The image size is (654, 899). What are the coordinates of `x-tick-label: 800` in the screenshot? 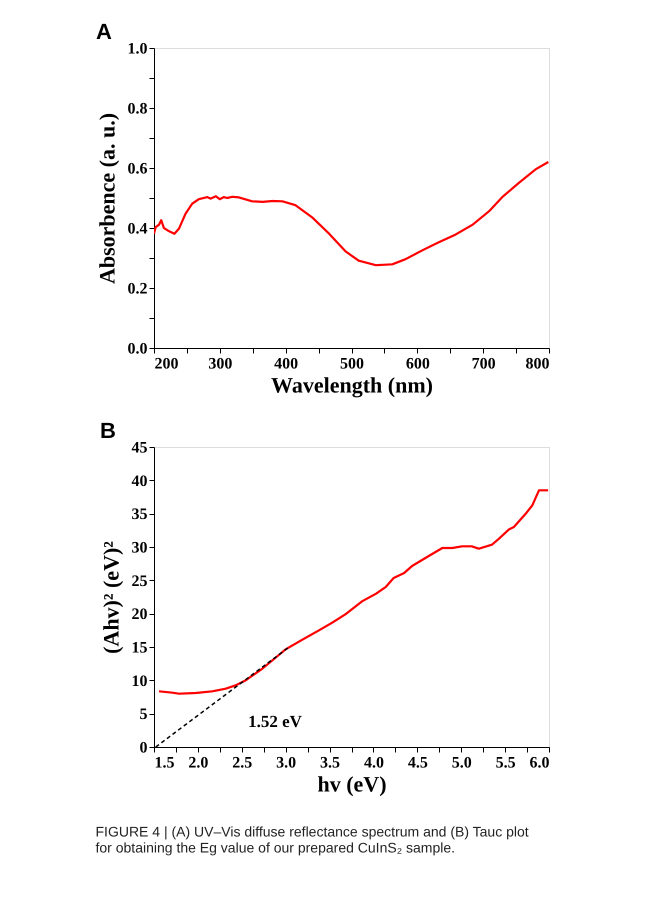 It's located at (538, 364).